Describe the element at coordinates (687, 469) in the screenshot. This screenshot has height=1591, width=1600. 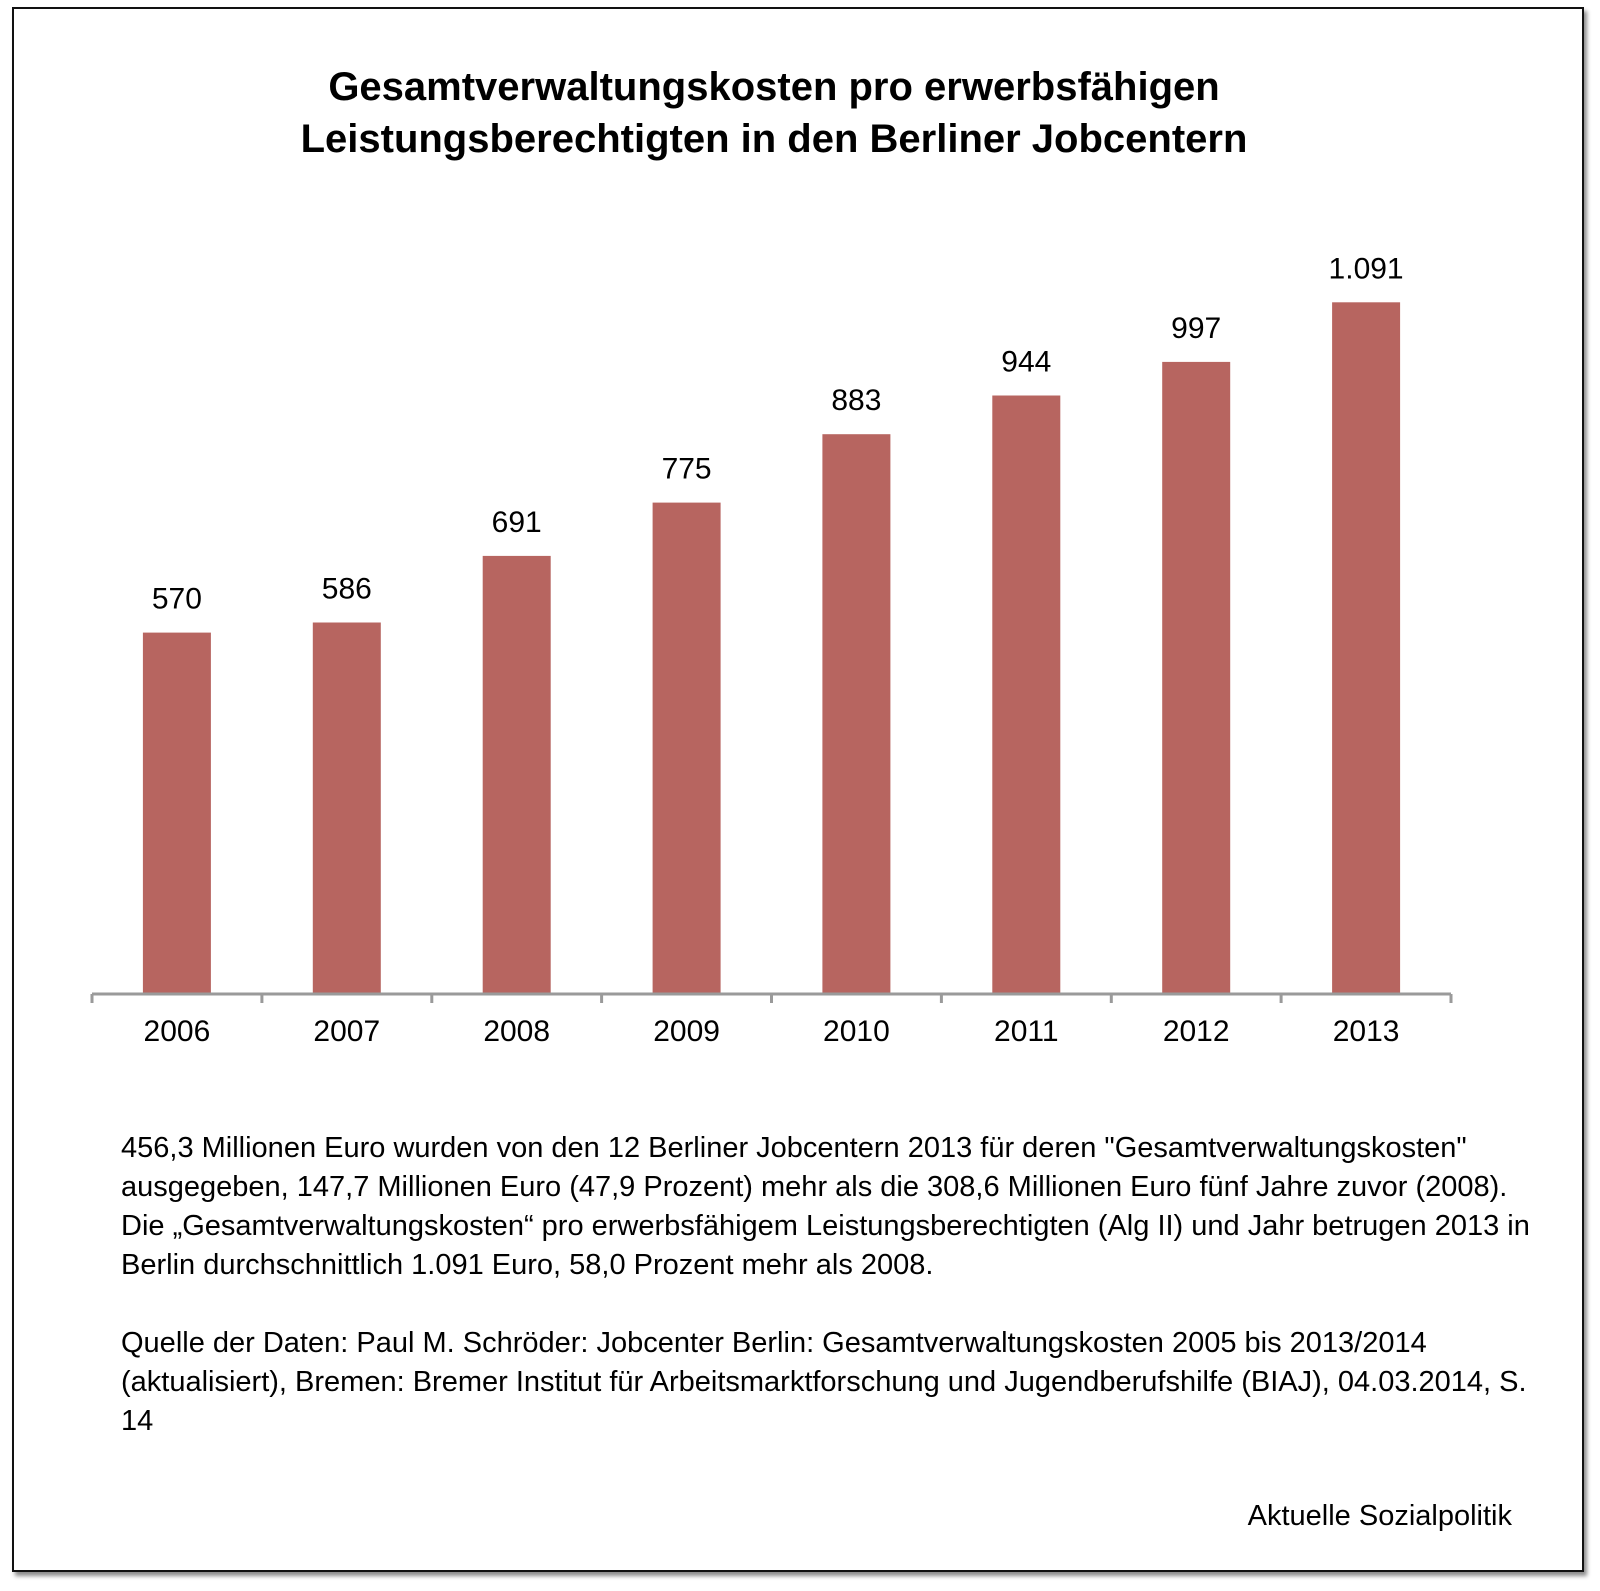
I see `data-label-2009: 775` at that location.